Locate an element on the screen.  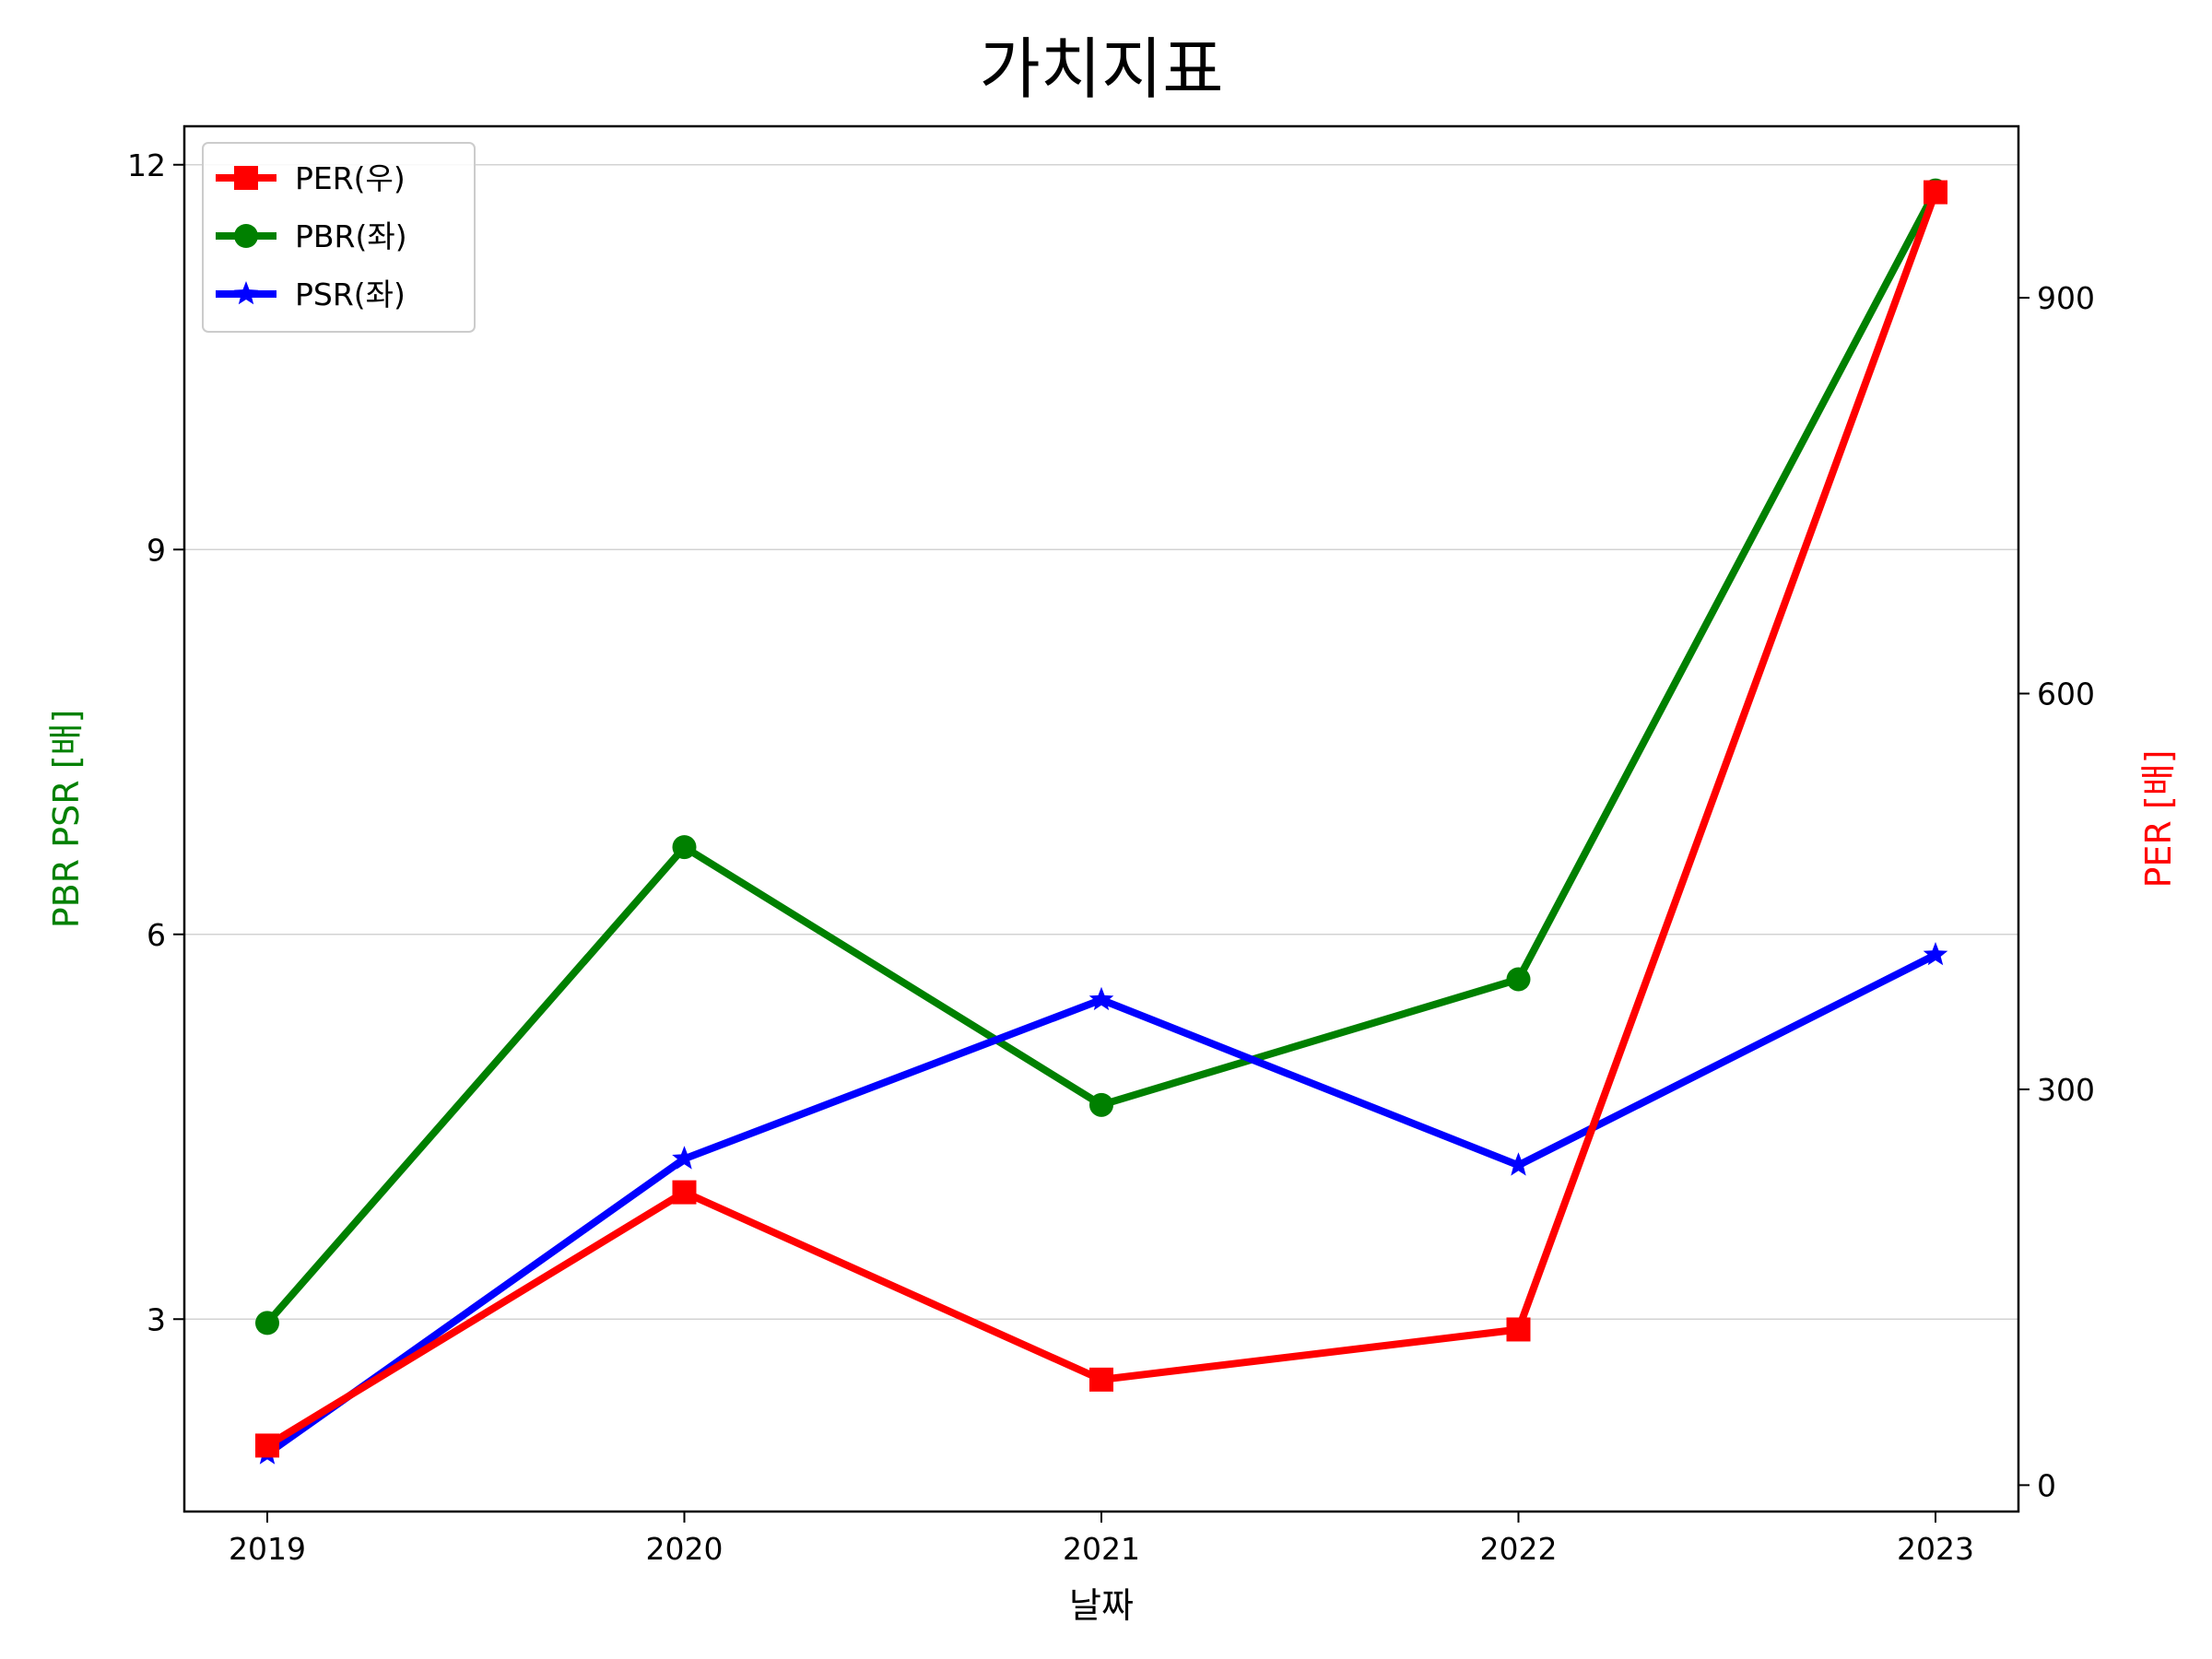
legend-label: PBR(좌) is located at coordinates (351, 236).